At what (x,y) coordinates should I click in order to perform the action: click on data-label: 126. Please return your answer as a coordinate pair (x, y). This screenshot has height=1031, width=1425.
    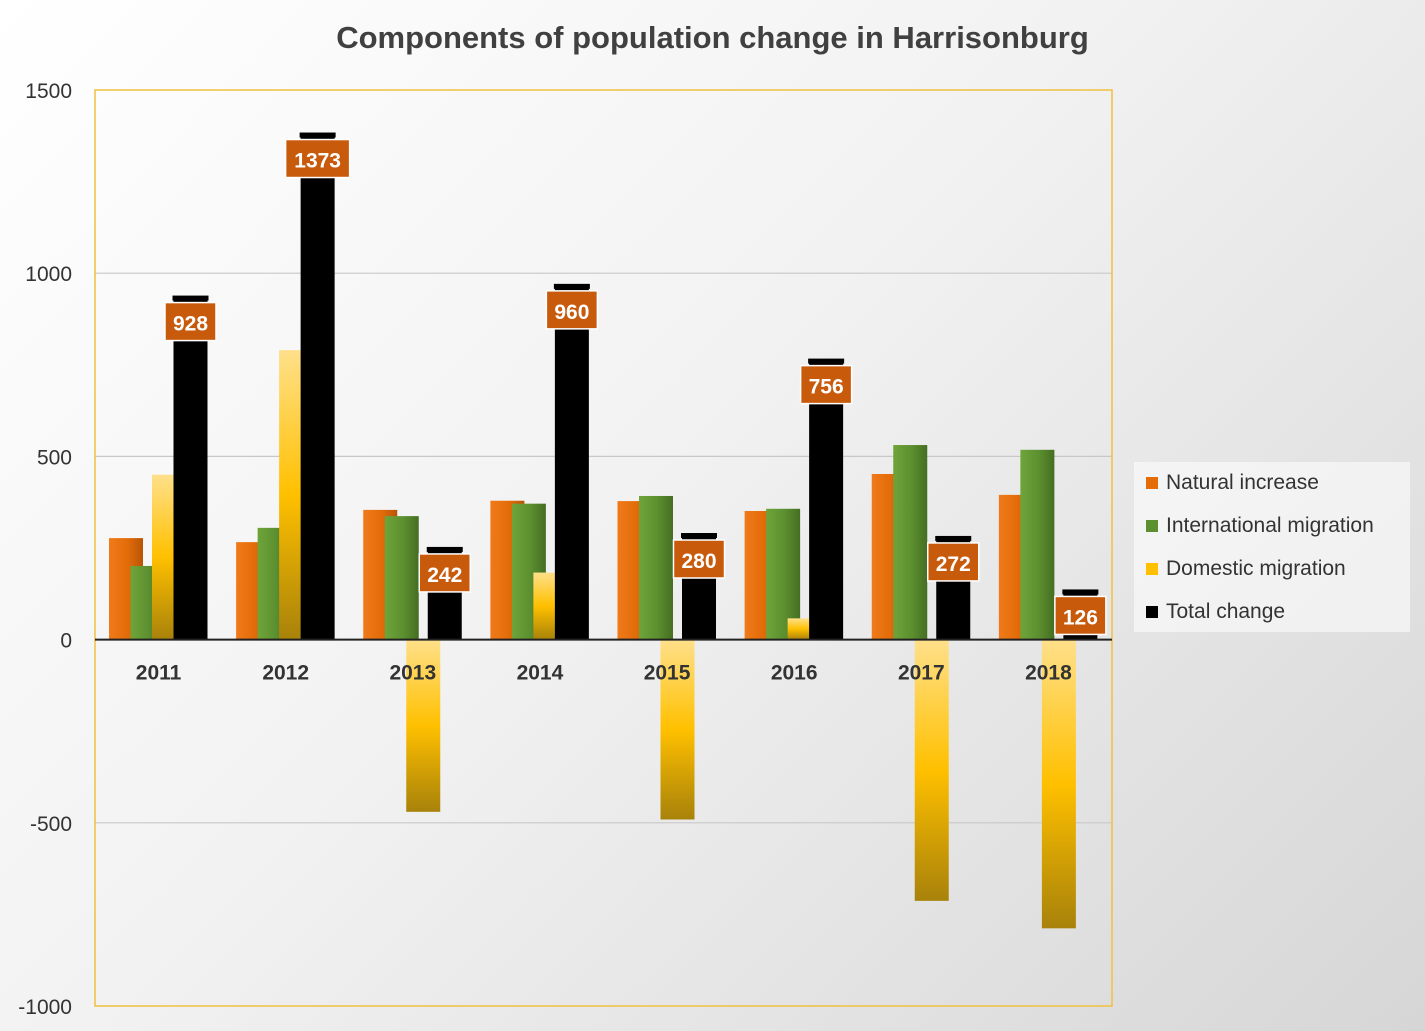
    Looking at the image, I should click on (1080, 617).